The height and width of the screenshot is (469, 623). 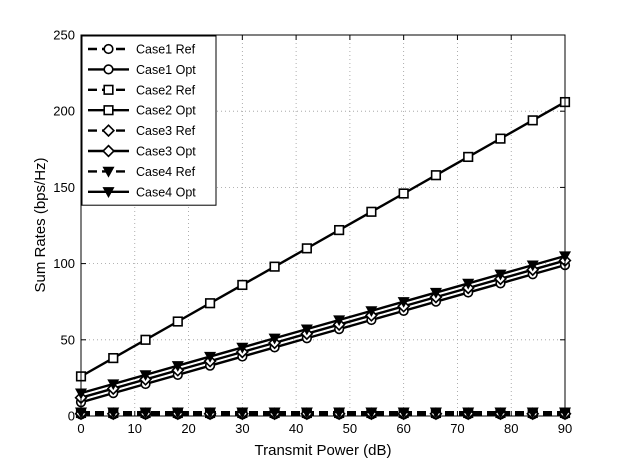 I want to click on x-tick-label: 0, so click(x=80, y=428).